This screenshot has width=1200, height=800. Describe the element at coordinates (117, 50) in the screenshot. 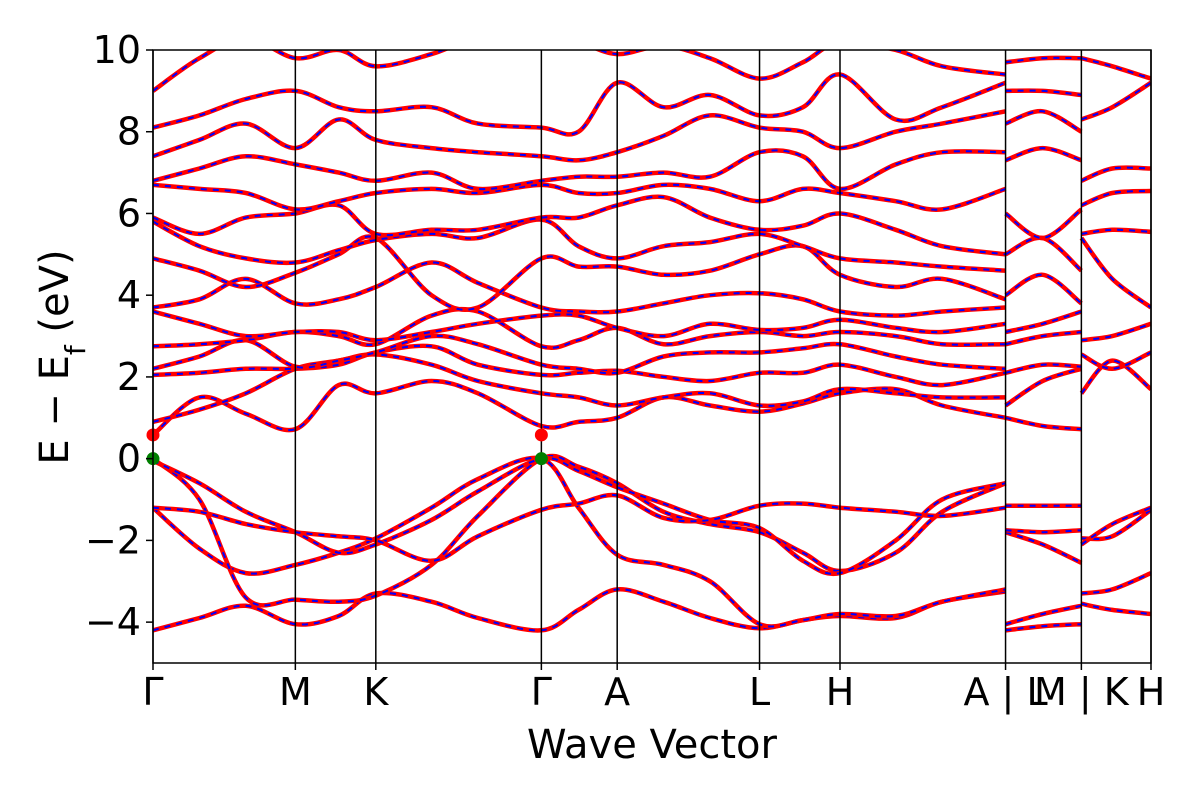

I see `y-tick-label: 10` at that location.